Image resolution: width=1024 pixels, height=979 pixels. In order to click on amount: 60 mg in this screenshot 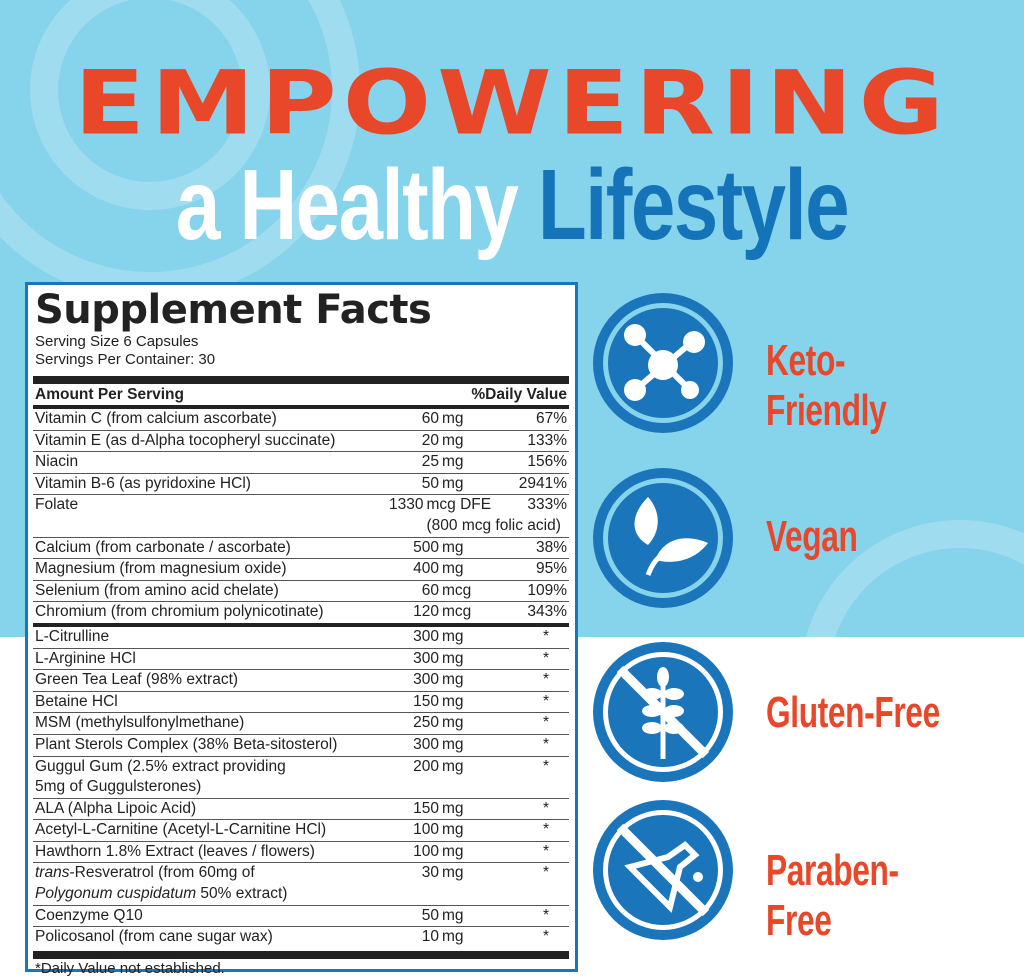, I will do `click(474, 419)`.